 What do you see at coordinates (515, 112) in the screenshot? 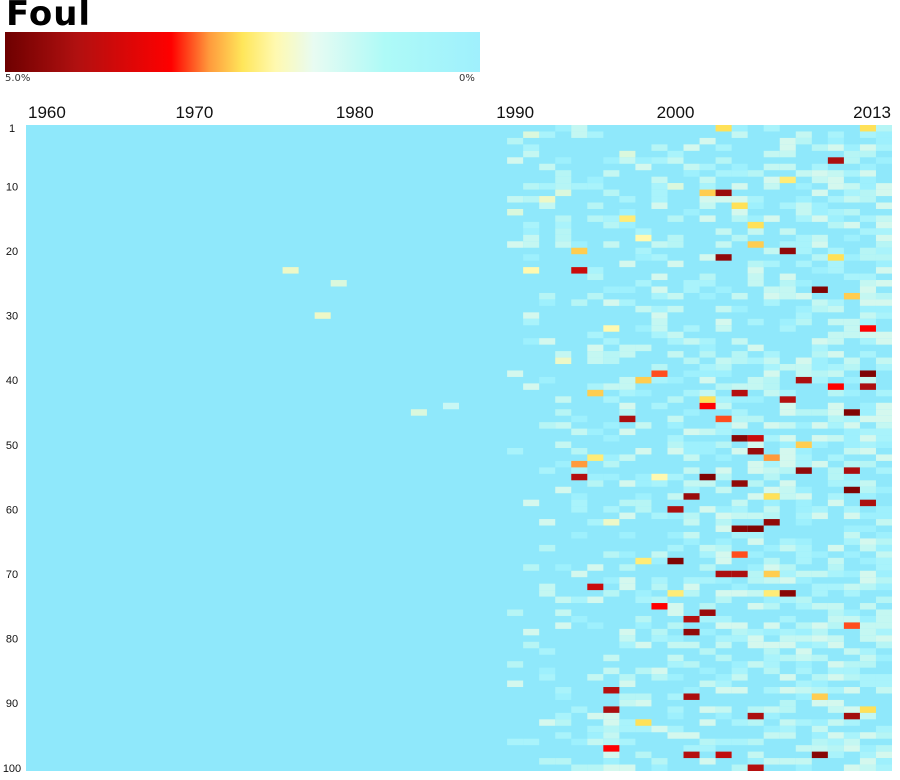
I see `year-tick-label: 1990` at bounding box center [515, 112].